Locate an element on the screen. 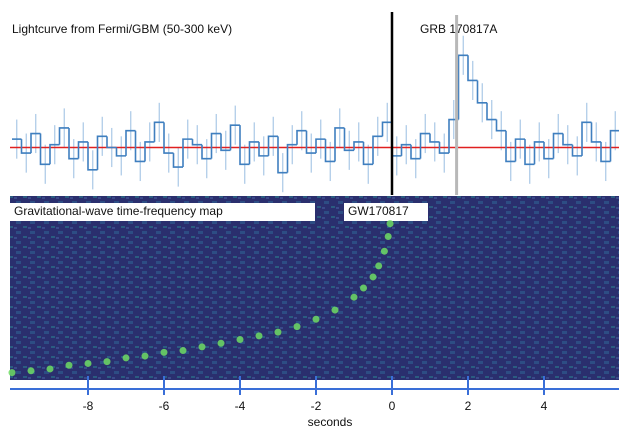 The width and height of the screenshot is (619, 431). gw-label: GW170817 is located at coordinates (378, 211).